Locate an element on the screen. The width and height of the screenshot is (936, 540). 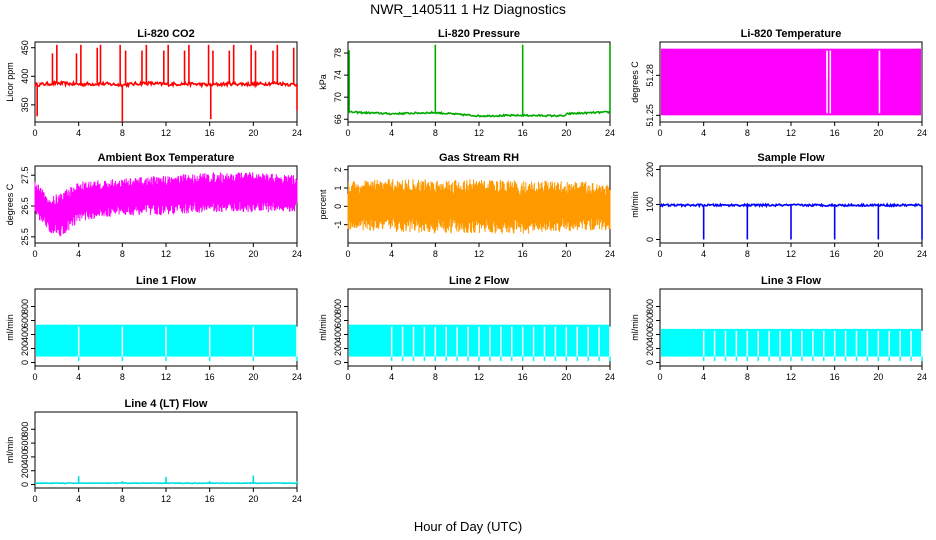
panel-1: Li-820 Pressure 0 4 8 12 16 20 24 66 70 74 78 kPa is located at coordinates (466, 83).